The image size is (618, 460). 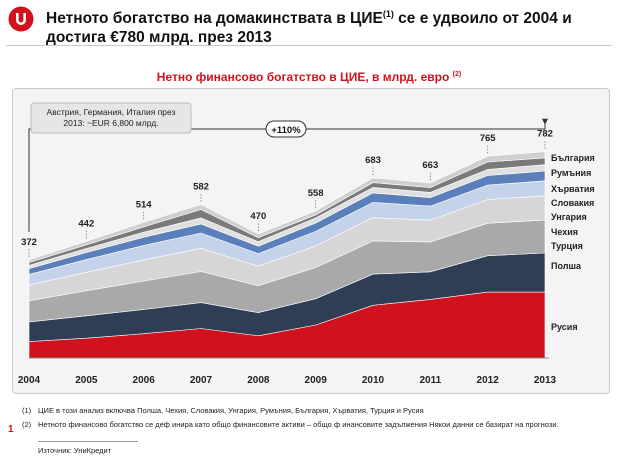 What do you see at coordinates (564, 232) in the screenshot?
I see `series-label-czech: Чехия` at bounding box center [564, 232].